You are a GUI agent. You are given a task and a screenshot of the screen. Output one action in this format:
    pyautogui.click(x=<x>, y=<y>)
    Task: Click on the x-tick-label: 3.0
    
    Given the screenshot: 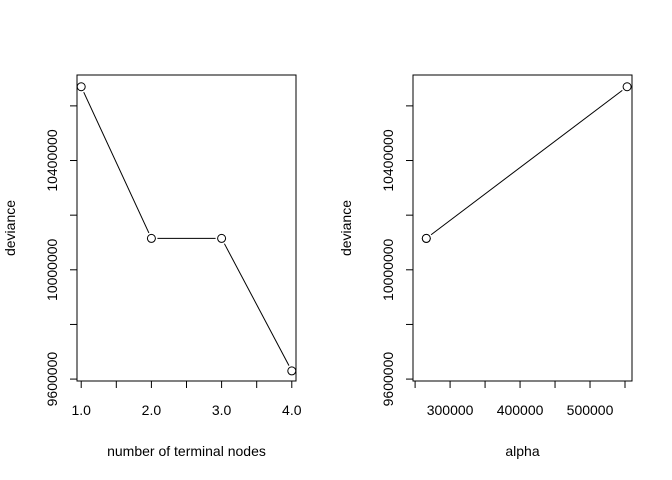 What is the action you would take?
    pyautogui.click(x=222, y=410)
    